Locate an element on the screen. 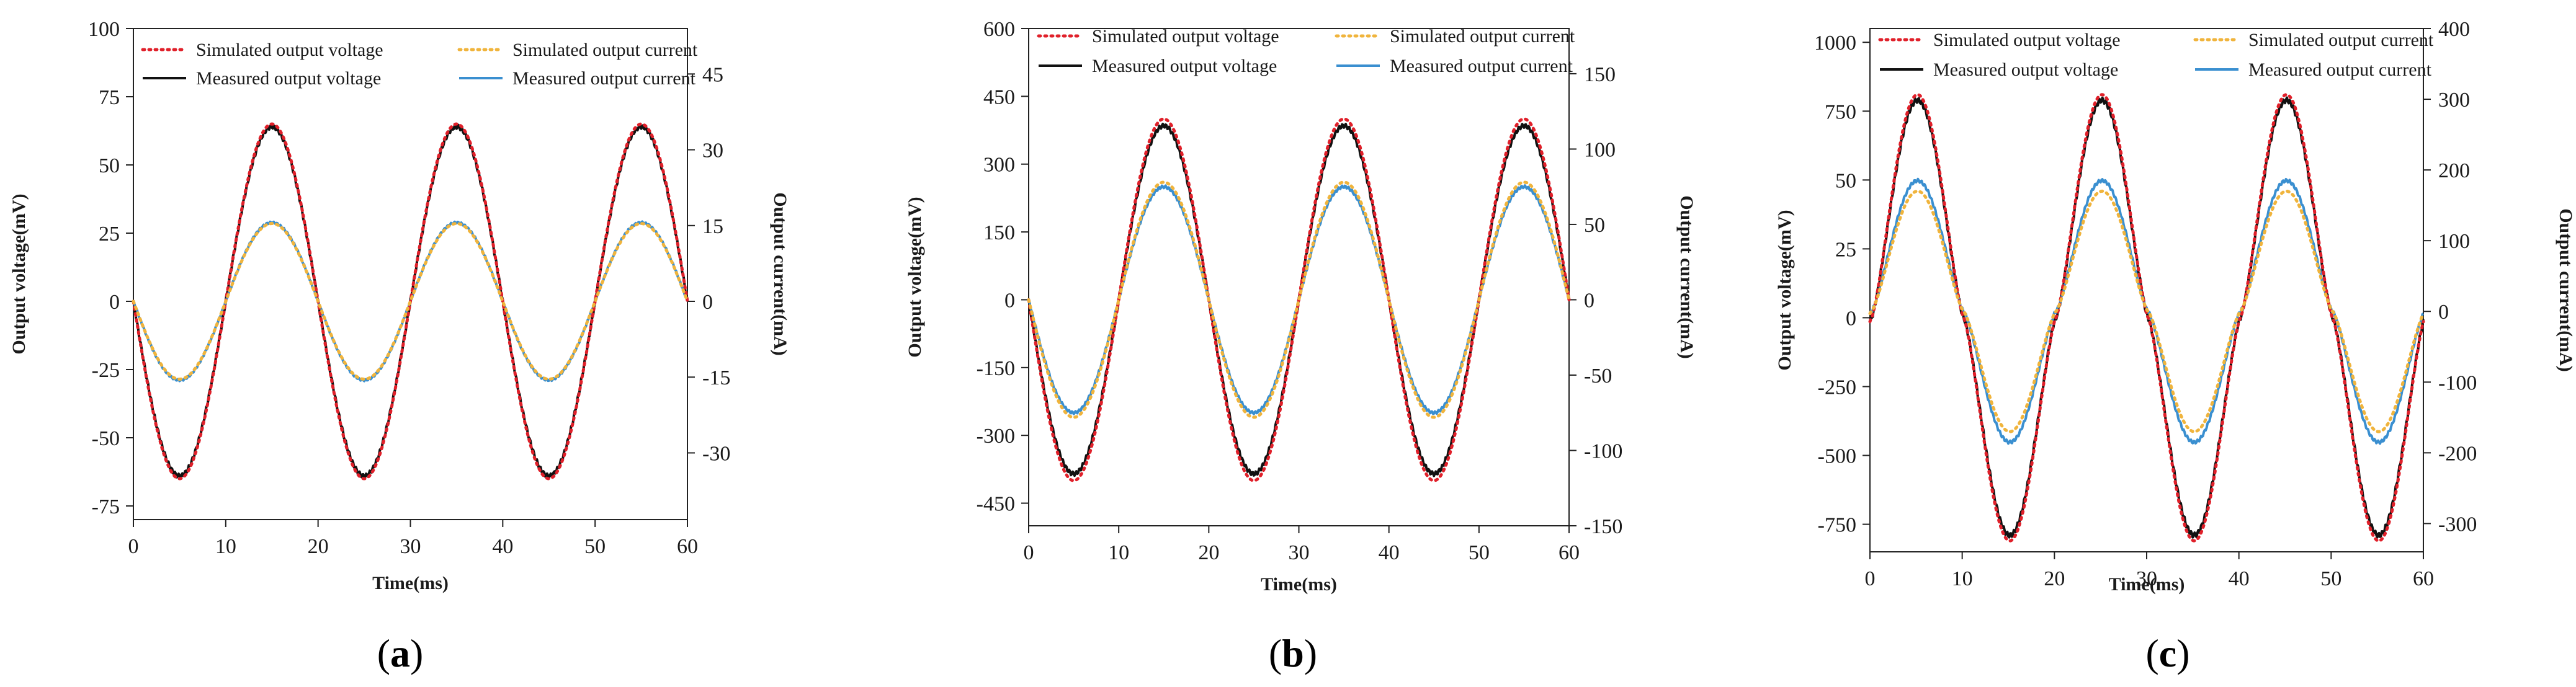 This screenshot has width=2576, height=687. y-tick-label: -150 is located at coordinates (996, 368).